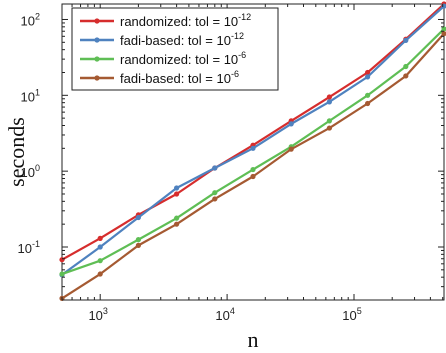 This screenshot has height=353, width=446. I want to click on y-axis-label: seconds, so click(16, 152).